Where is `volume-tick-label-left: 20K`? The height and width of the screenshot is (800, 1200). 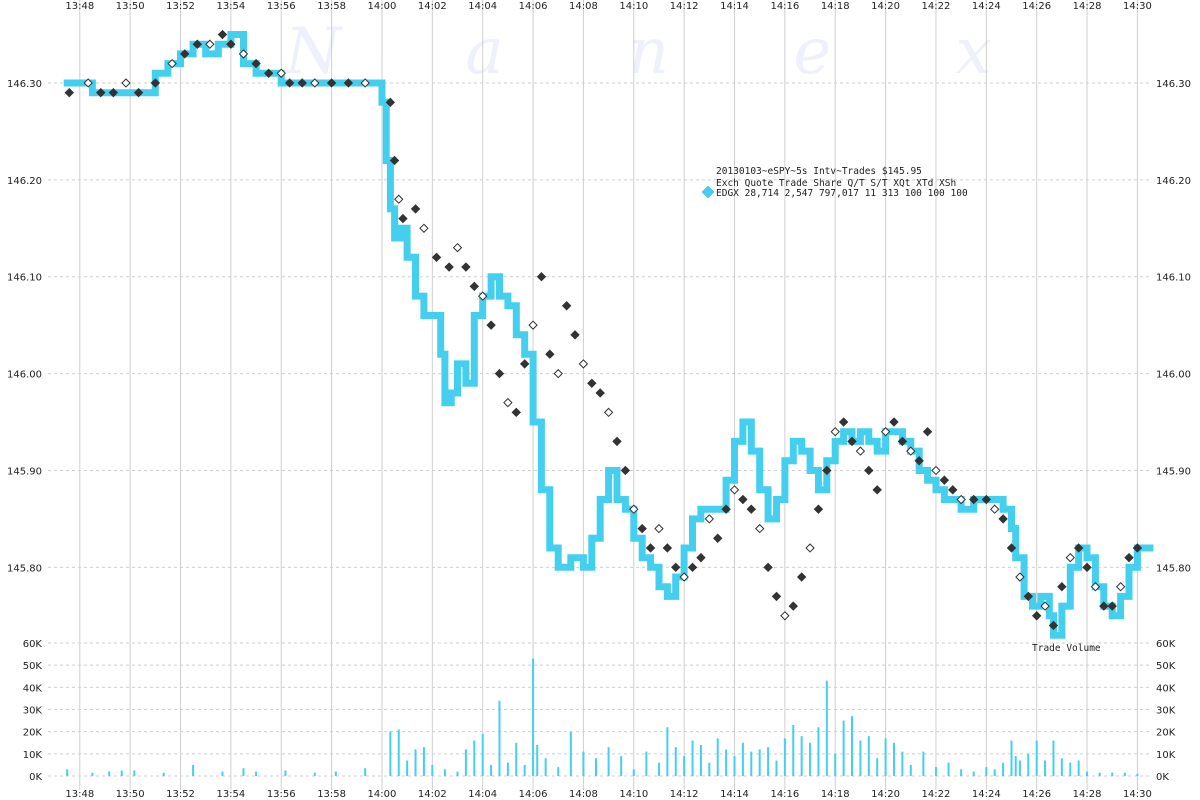
volume-tick-label-left: 20K is located at coordinates (33, 733).